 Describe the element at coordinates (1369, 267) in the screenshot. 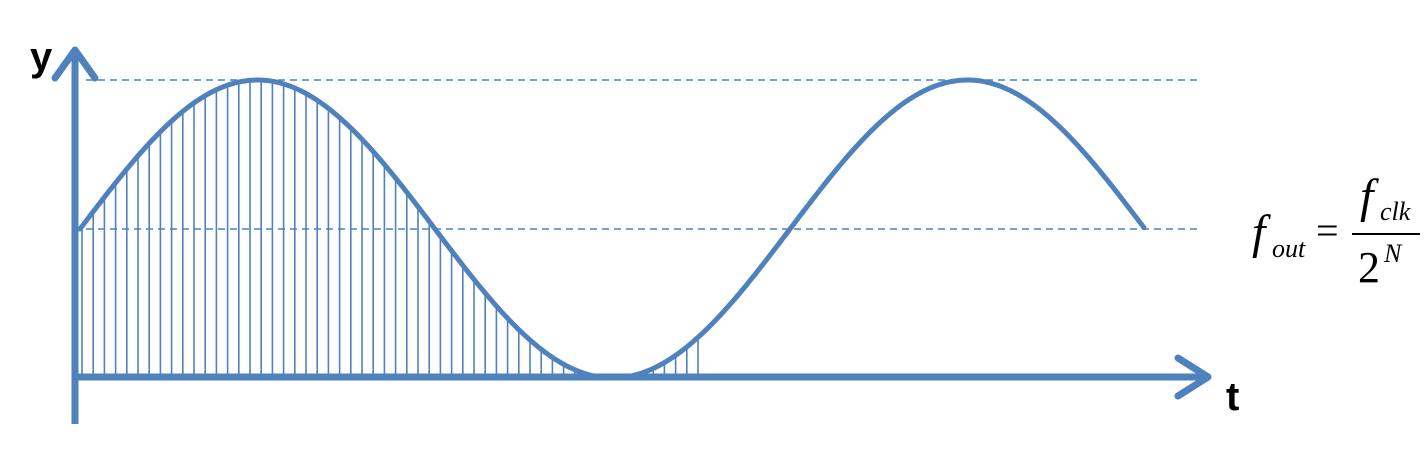

I see `formula-denominator-base: 2` at that location.